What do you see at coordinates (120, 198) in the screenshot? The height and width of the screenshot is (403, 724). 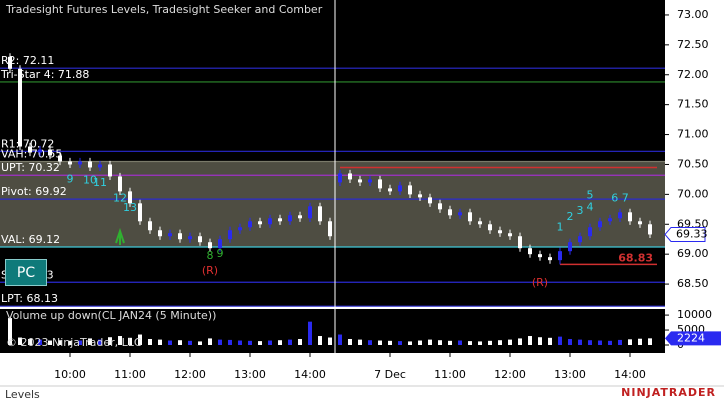 I see `annotation: 12` at bounding box center [120, 198].